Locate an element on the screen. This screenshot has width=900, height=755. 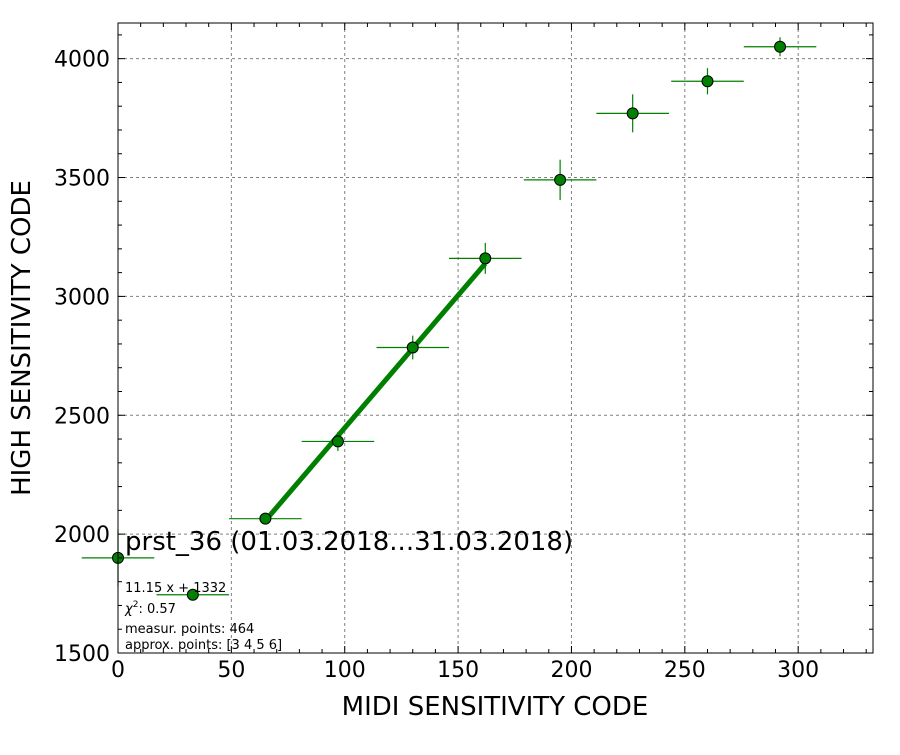
chi-squared-label: χ2: 0.57 is located at coordinates (150, 608).